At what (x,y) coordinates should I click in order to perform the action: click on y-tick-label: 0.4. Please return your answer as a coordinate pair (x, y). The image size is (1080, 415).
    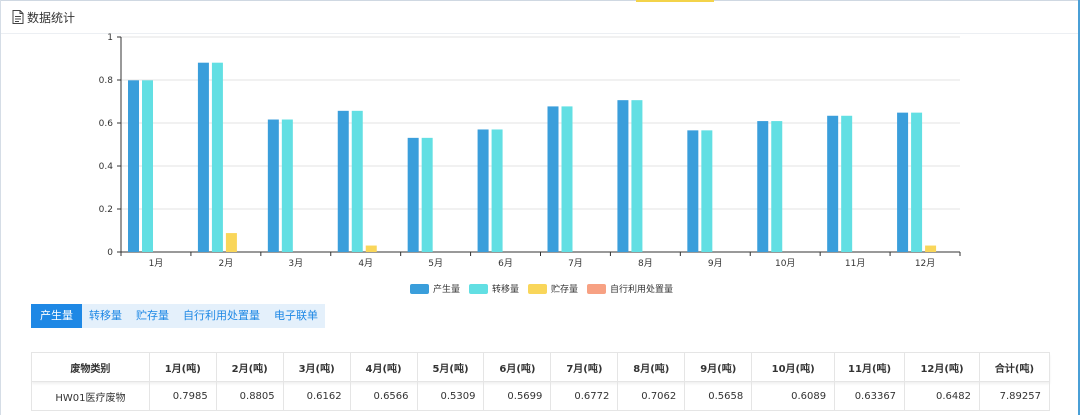
    Looking at the image, I should click on (106, 167).